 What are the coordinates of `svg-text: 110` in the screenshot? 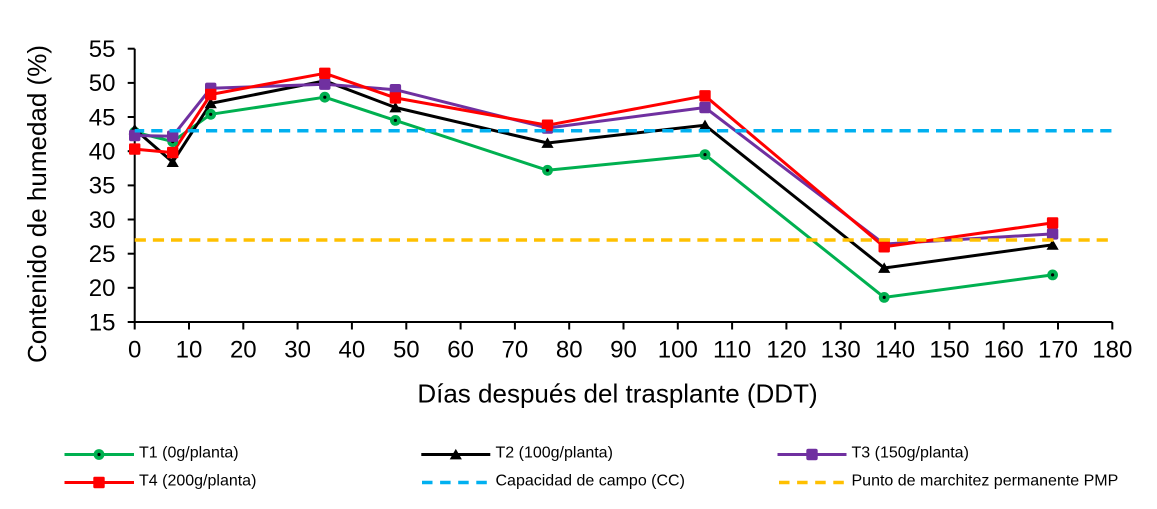 It's located at (732, 349).